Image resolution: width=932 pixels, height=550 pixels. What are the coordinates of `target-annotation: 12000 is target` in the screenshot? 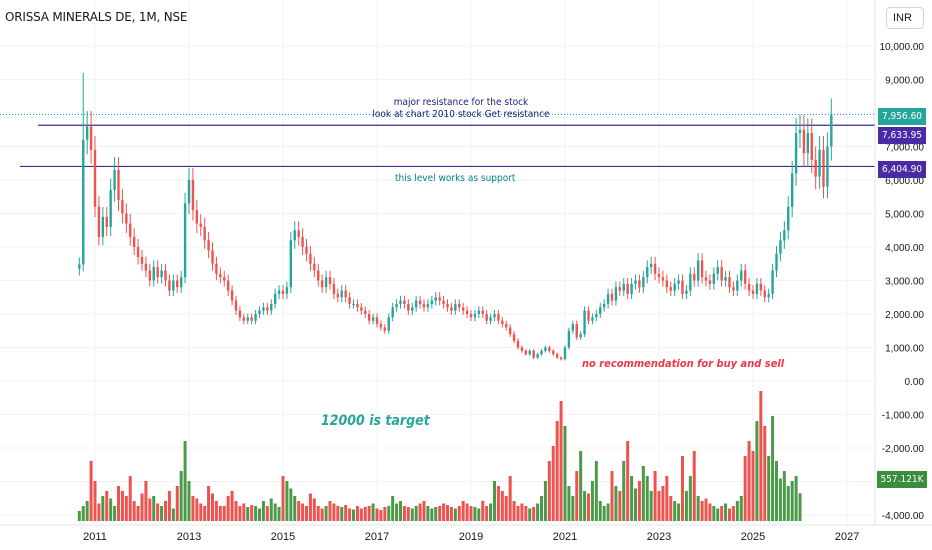 It's located at (375, 421).